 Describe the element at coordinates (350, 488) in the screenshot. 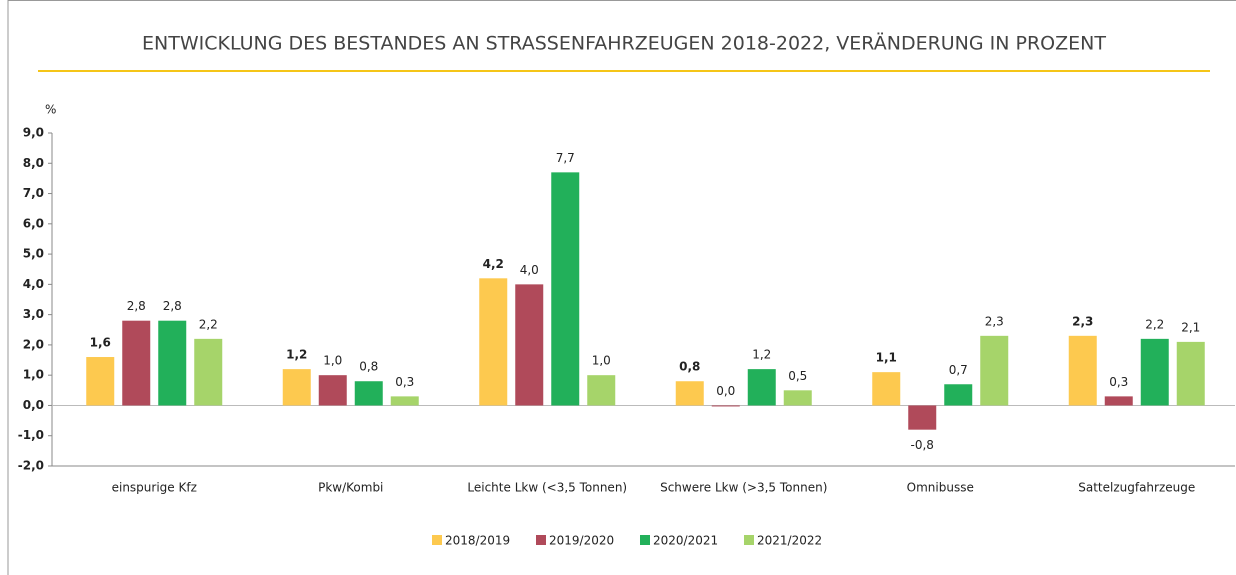

I see `x-tick-label: Pkw/Kombi` at that location.